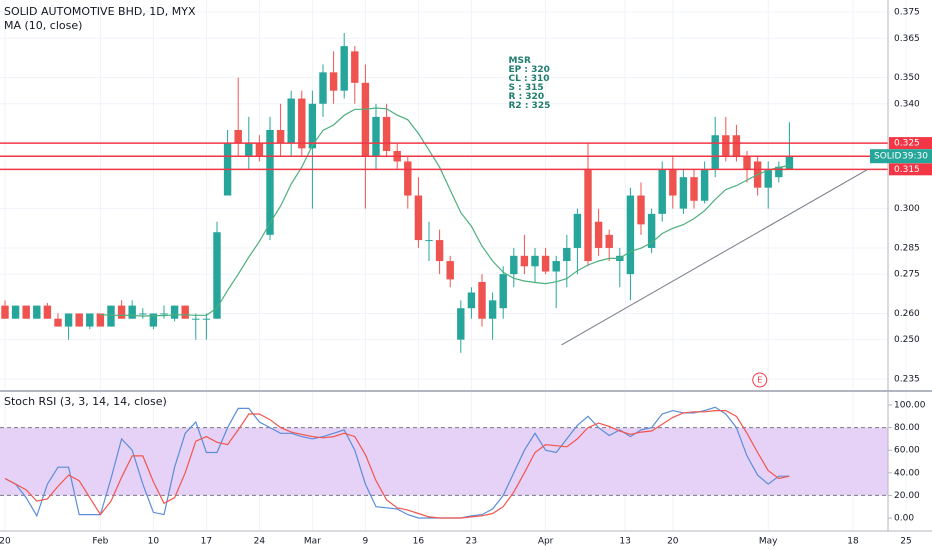 The height and width of the screenshot is (550, 932). Describe the element at coordinates (43, 25) in the screenshot. I see `chart-subtitle: MA (10, close)` at that location.